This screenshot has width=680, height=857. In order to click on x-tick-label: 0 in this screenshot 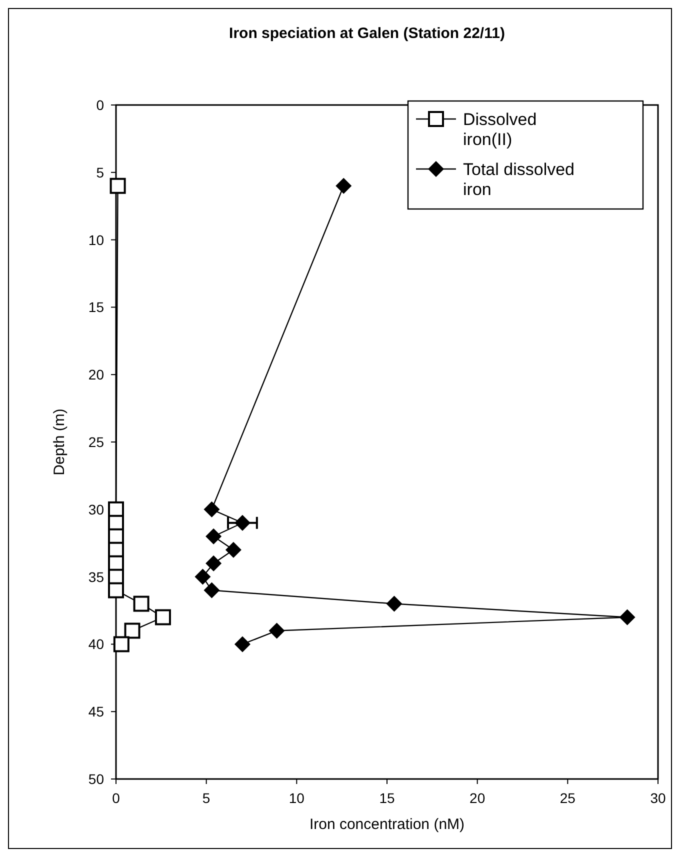, I will do `click(116, 798)`.